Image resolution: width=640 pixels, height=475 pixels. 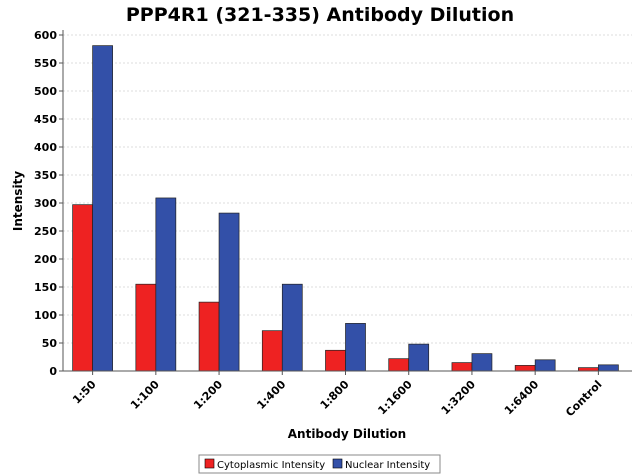 What do you see at coordinates (320, 15) in the screenshot?
I see `chart-title: PPP4R1 (321-335) Antibody Dilution` at bounding box center [320, 15].